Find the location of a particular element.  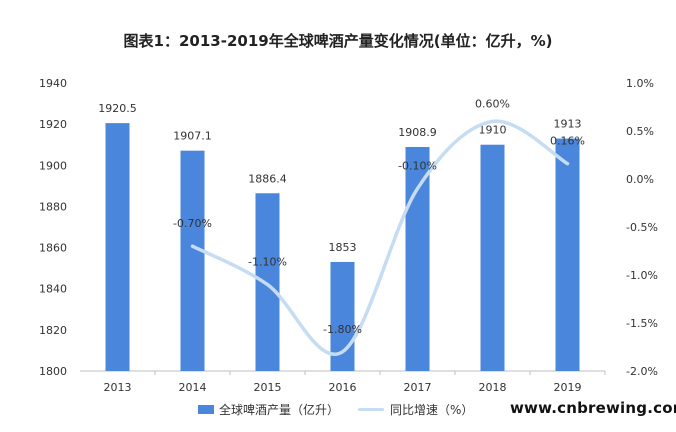

y-left-tick-label: 1860 is located at coordinates (53, 248).